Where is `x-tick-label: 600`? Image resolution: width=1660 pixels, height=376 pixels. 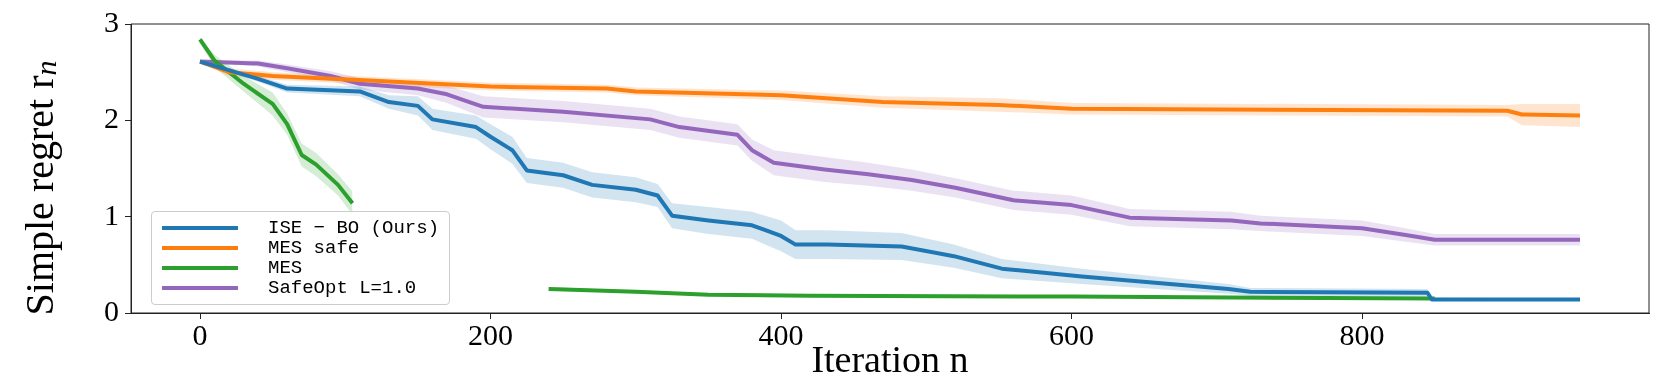 x-tick-label: 600 is located at coordinates (1072, 334).